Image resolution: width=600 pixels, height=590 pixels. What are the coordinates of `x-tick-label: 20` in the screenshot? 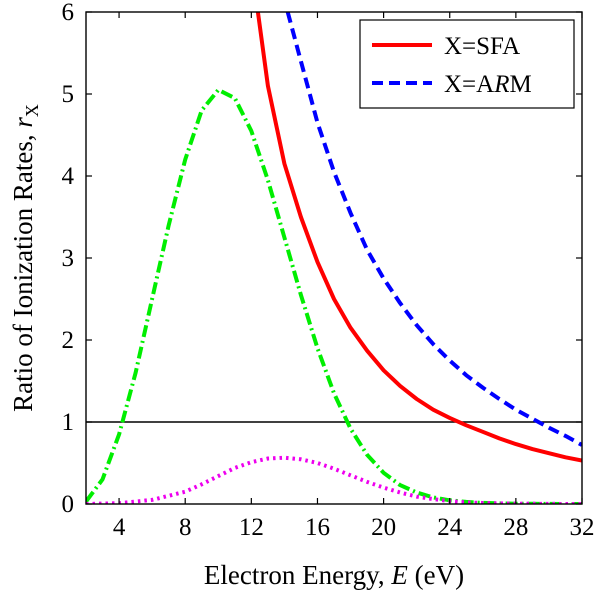 It's located at (383, 527).